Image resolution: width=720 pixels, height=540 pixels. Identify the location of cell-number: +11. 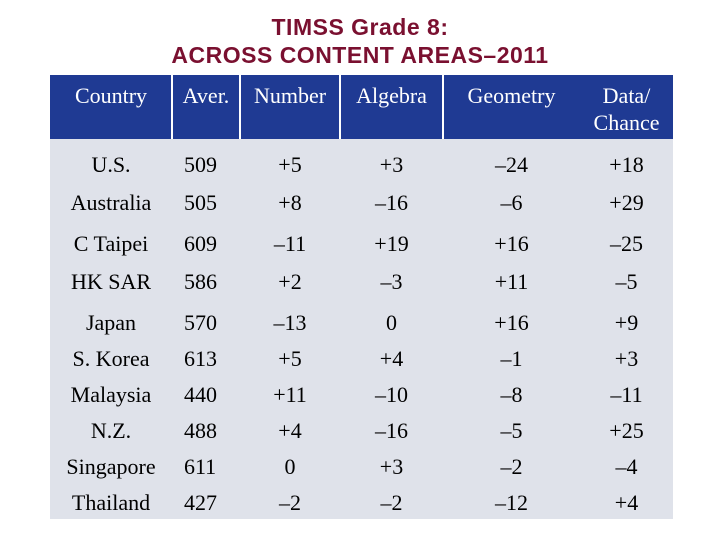
(290, 394).